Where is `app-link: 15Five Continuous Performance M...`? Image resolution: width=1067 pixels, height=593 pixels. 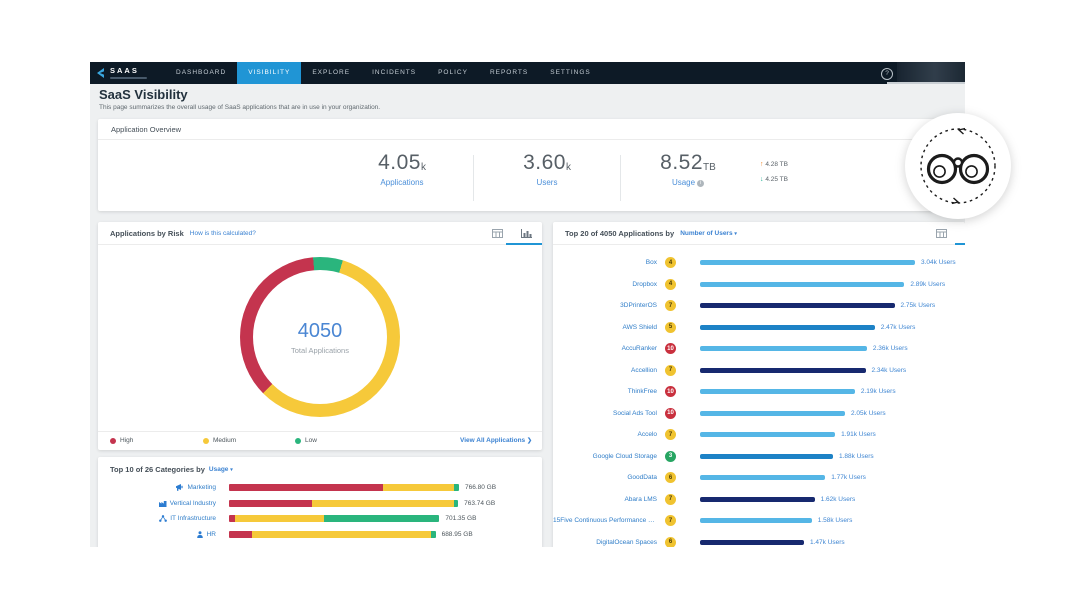
app-link: 15Five Continuous Performance M... is located at coordinates (605, 521).